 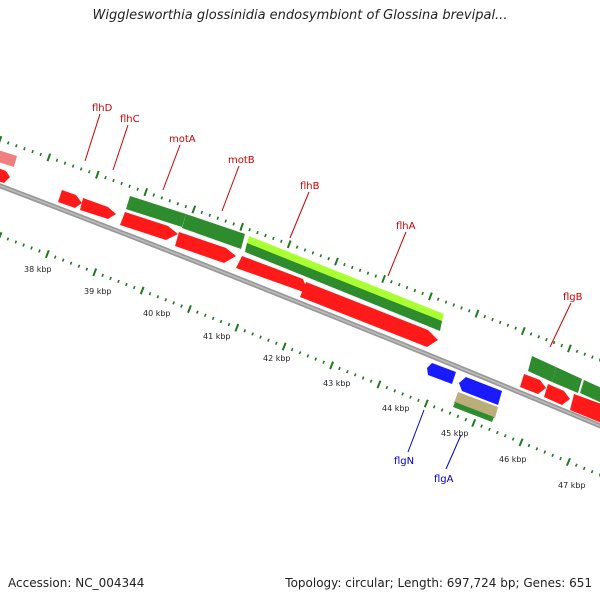 I want to click on motB-leader-line, so click(x=230, y=188).